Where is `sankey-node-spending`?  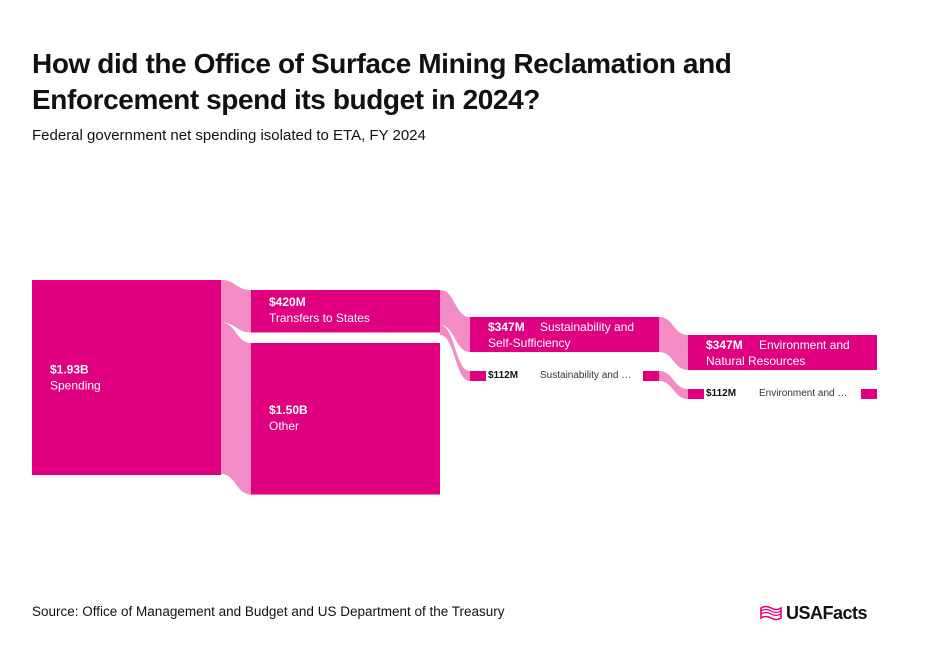 sankey-node-spending is located at coordinates (126, 377).